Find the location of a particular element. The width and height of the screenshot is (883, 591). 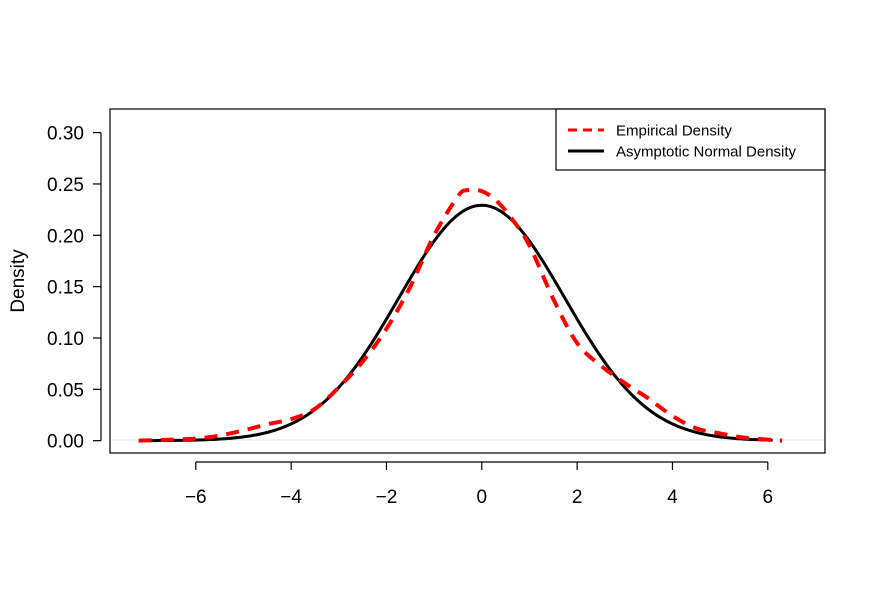

y-tick-label: 0.30 is located at coordinates (65, 134).